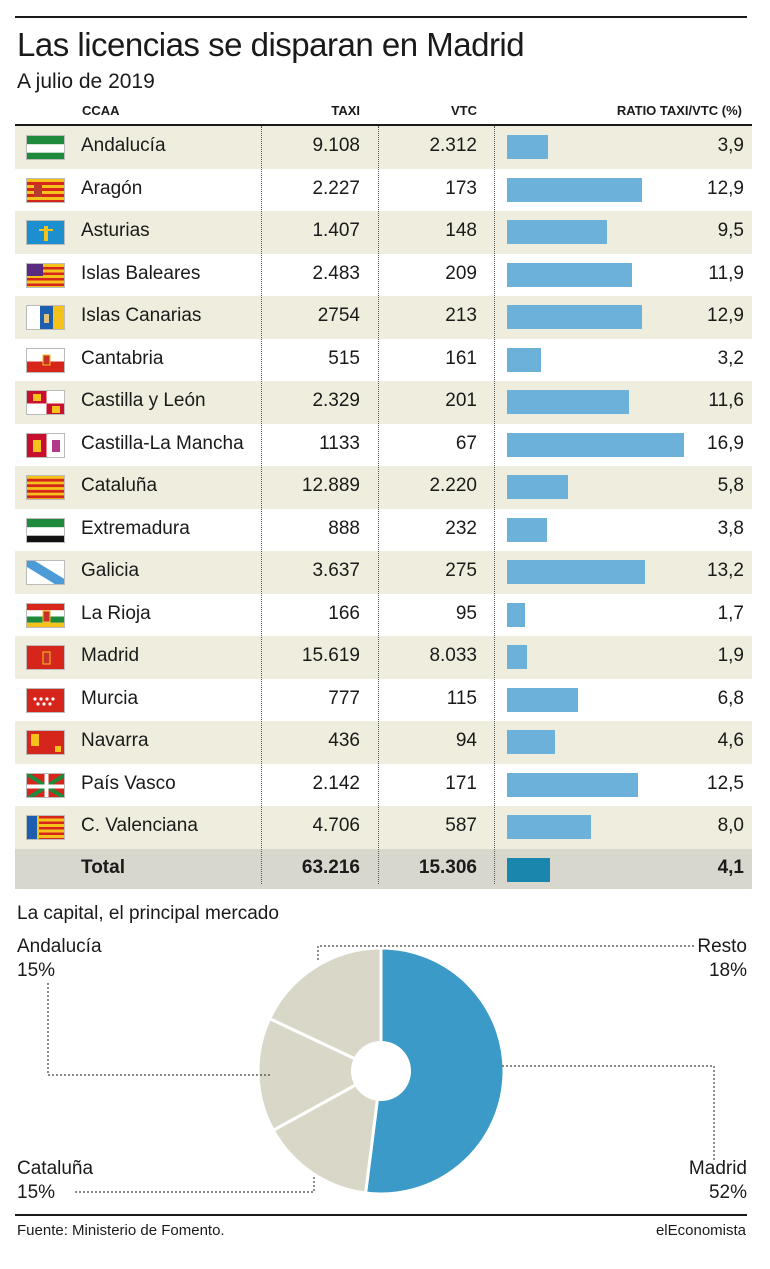 The width and height of the screenshot is (770, 1269). Describe the element at coordinates (45, 742) in the screenshot. I see `navarra-flag-icon` at that location.